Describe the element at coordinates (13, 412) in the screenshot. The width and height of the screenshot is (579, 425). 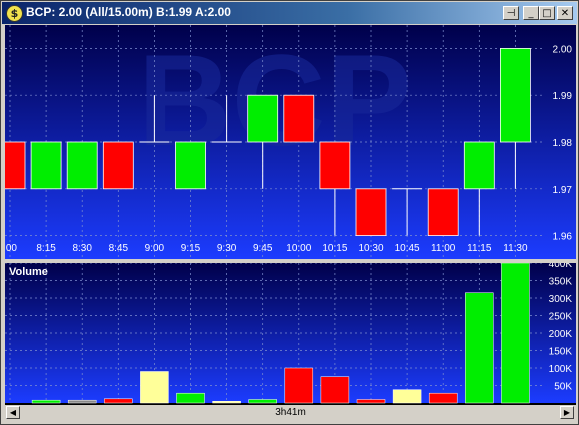
I see `arrow-left-icon: ◀` at that location.